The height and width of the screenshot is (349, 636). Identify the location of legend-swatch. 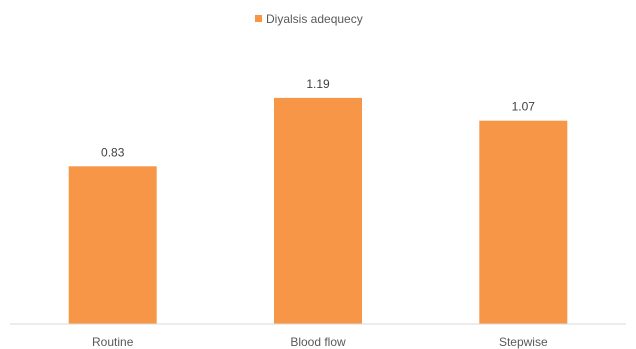
(258, 18).